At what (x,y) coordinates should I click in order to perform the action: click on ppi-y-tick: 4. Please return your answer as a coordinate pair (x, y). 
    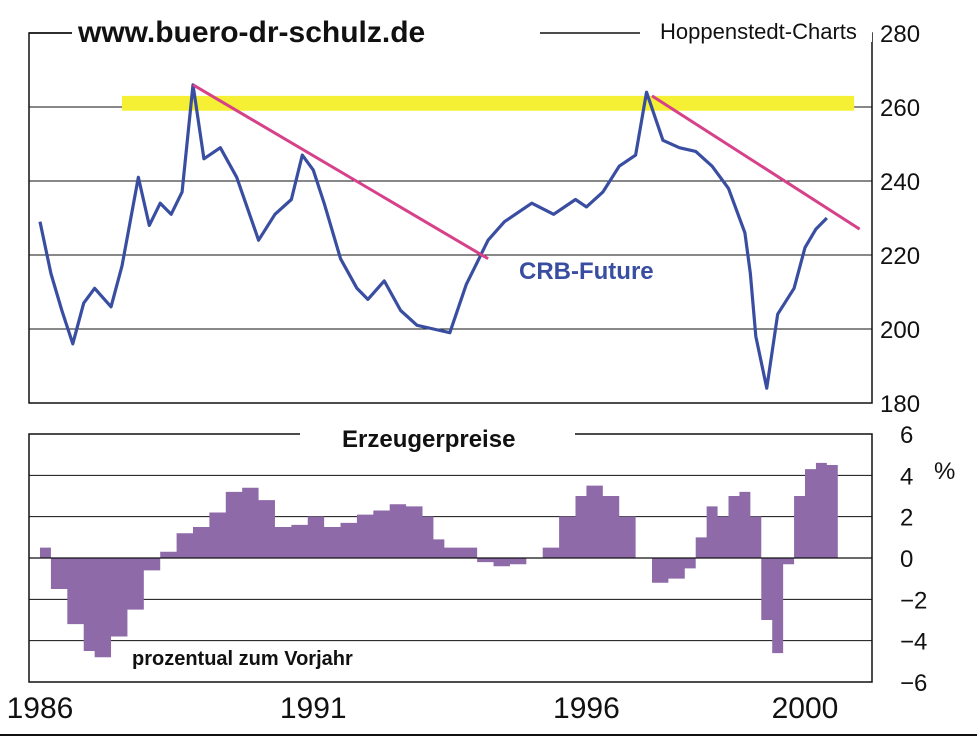
    Looking at the image, I should click on (906, 476).